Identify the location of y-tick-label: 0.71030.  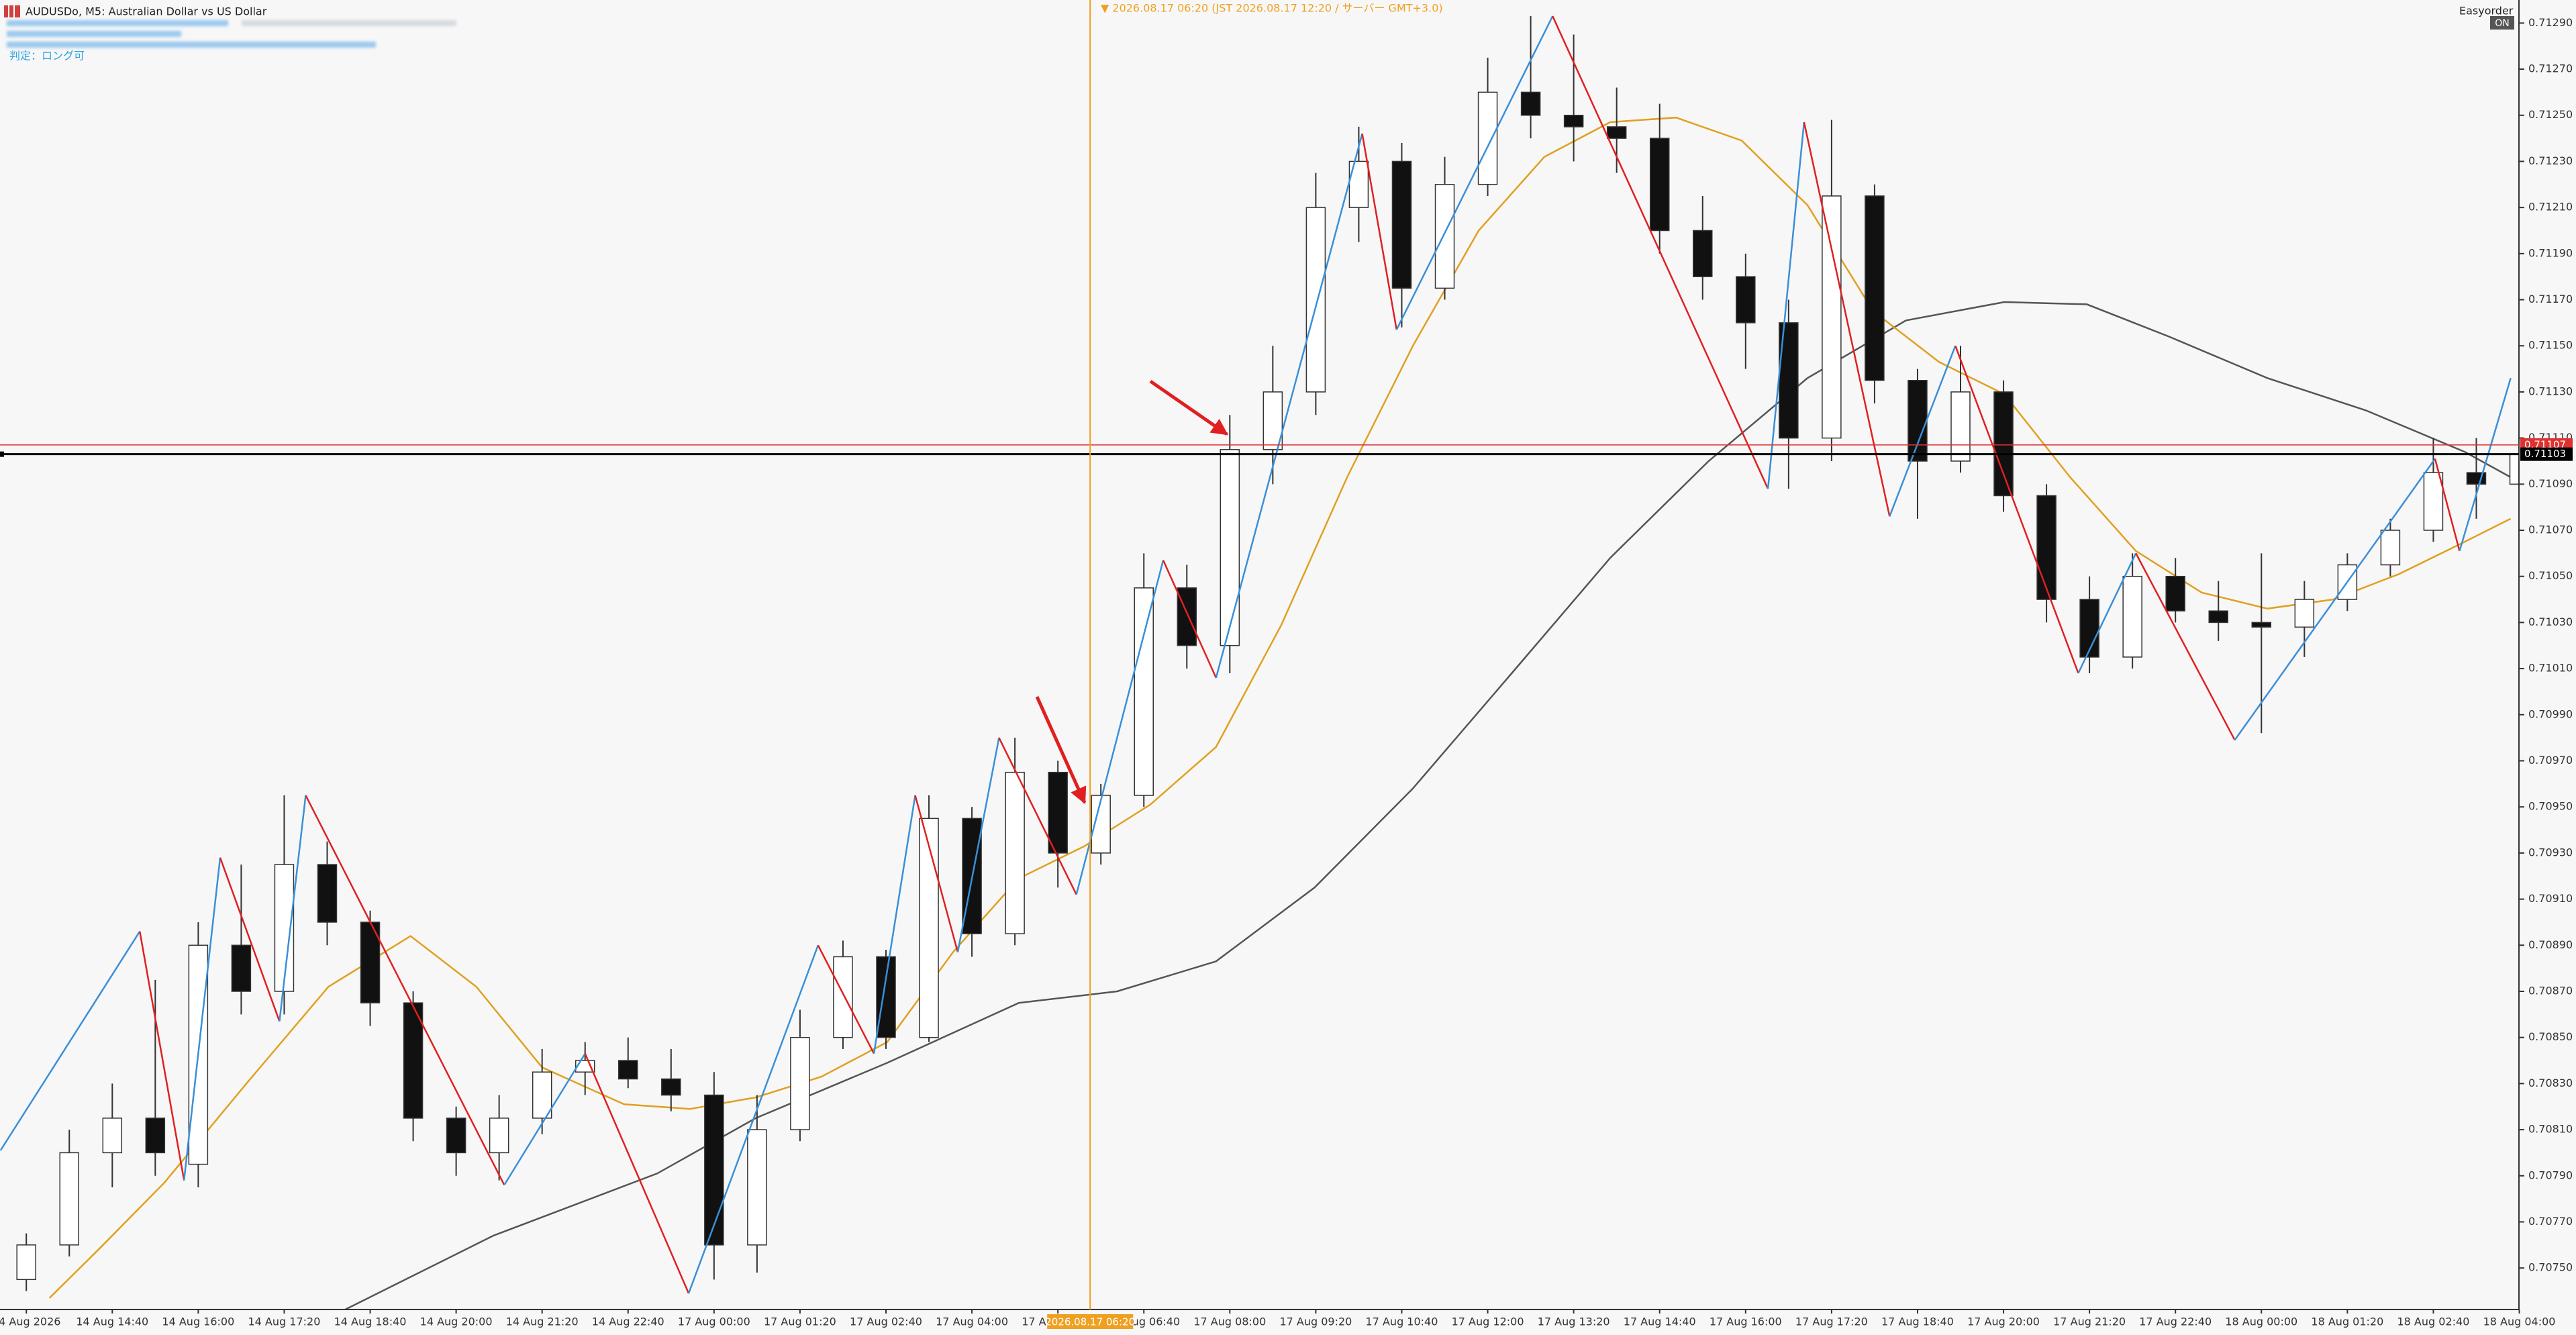
(2550, 621).